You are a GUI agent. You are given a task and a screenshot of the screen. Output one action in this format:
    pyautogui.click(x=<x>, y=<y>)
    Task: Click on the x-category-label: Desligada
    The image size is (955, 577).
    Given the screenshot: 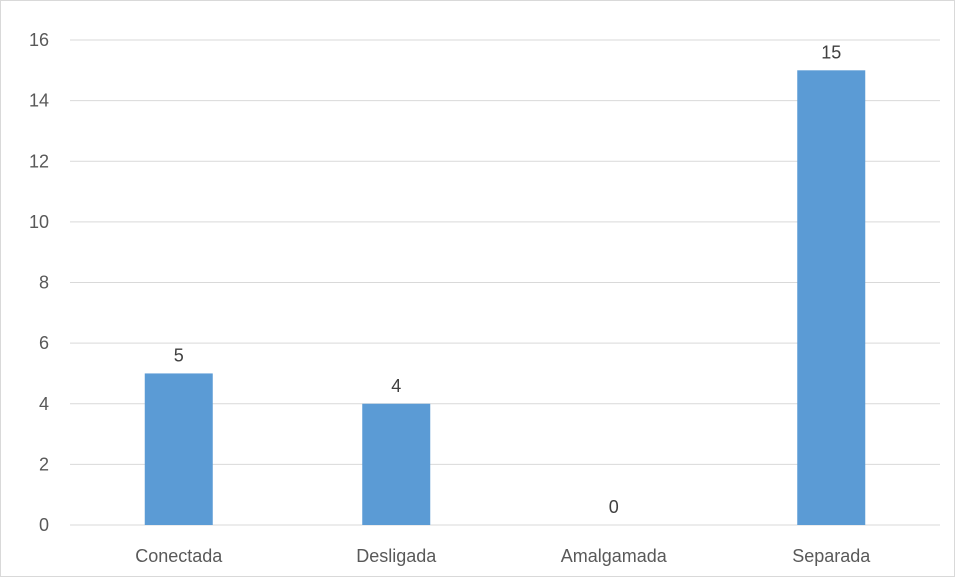 What is the action you would take?
    pyautogui.click(x=396, y=556)
    